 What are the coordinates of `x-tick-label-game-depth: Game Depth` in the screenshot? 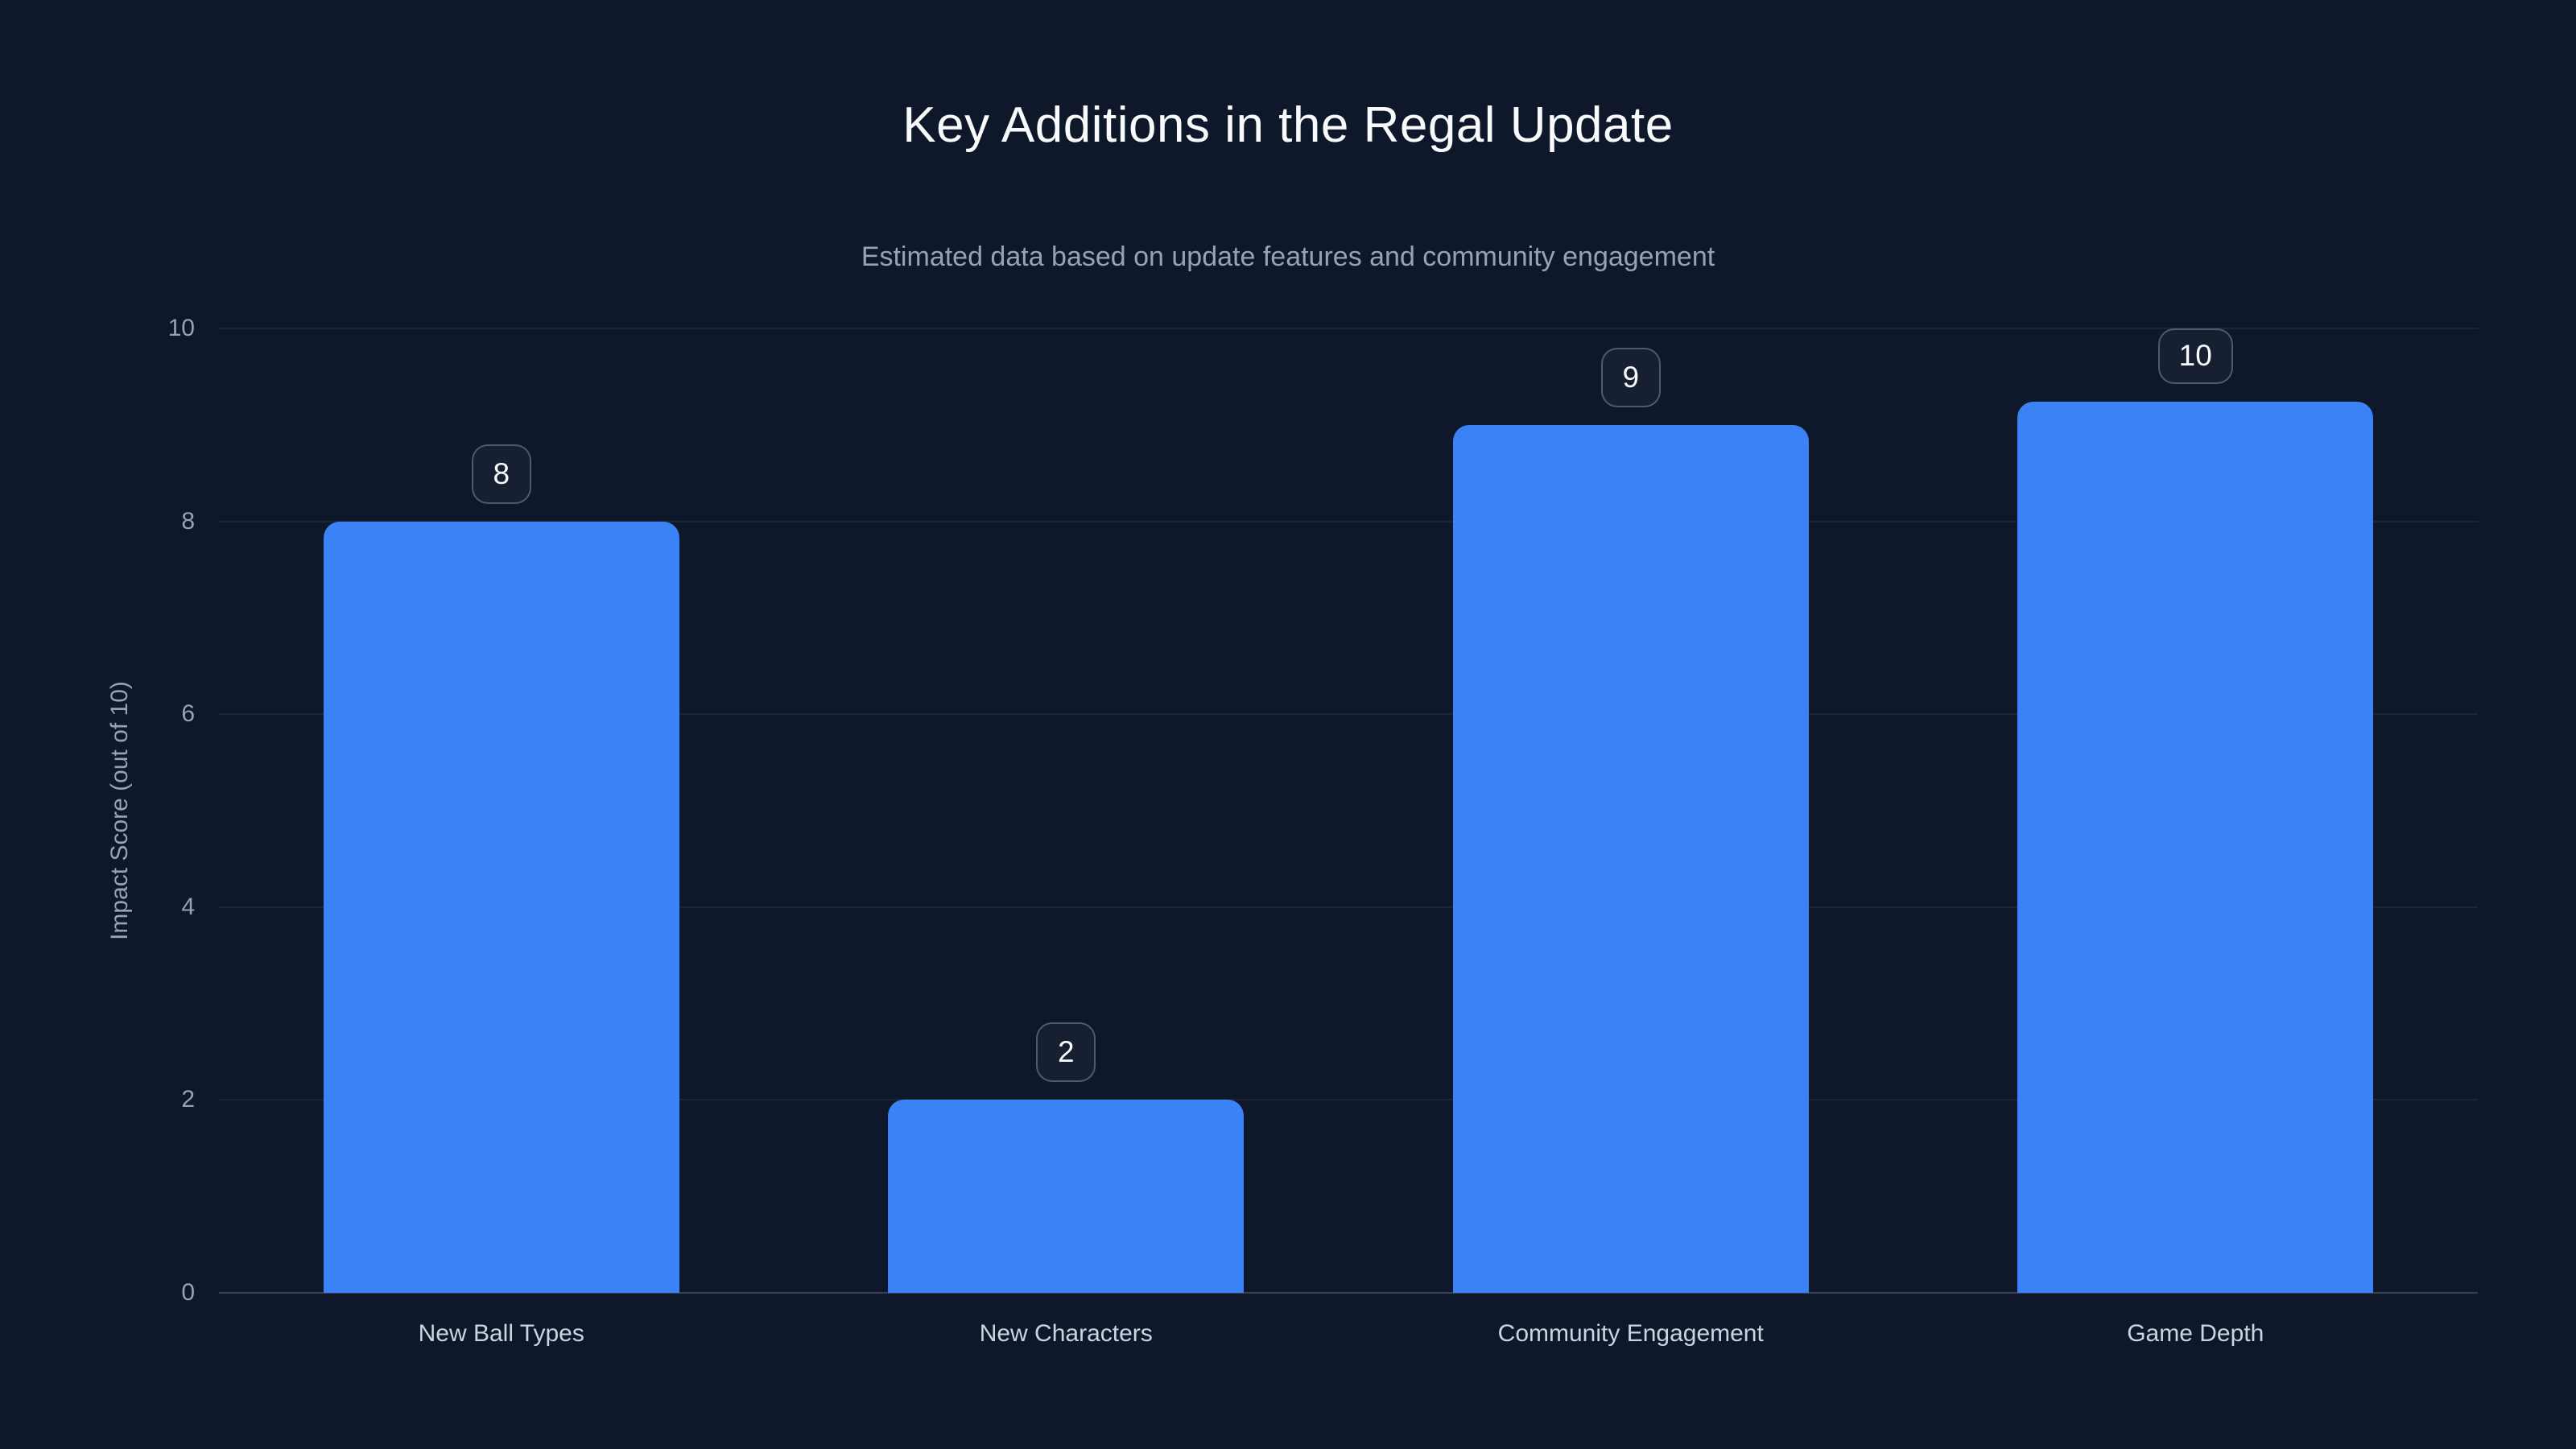 It's located at (2195, 1333).